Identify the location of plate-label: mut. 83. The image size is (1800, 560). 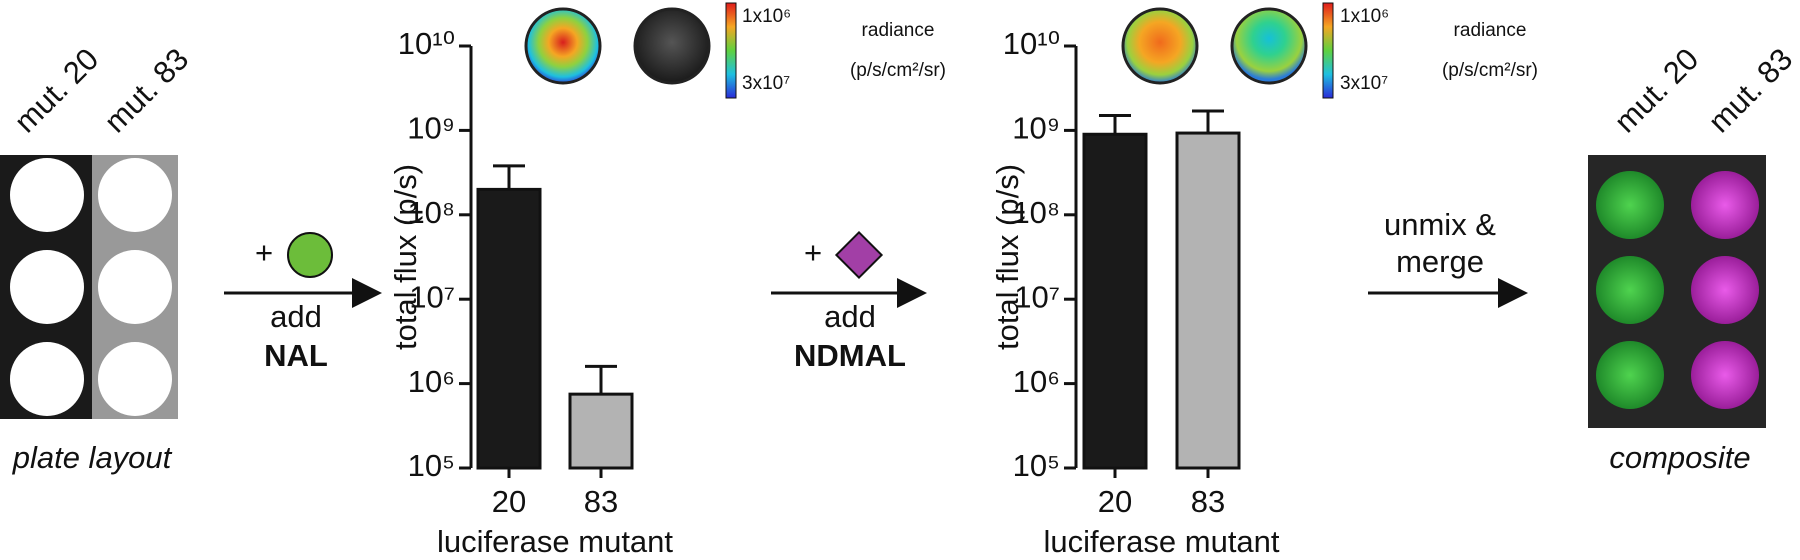
(146, 90).